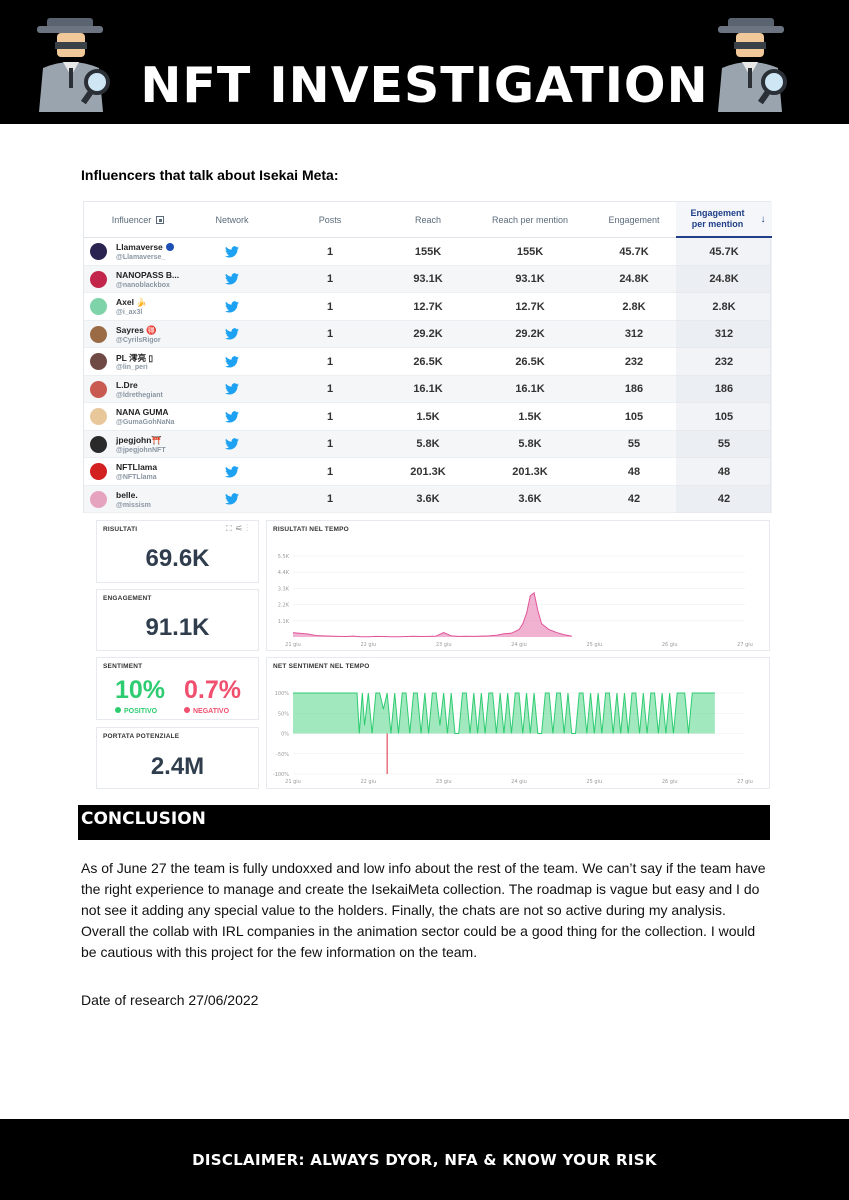  What do you see at coordinates (424, 85) in the screenshot?
I see `page-title: NFT INVESTIGATION` at bounding box center [424, 85].